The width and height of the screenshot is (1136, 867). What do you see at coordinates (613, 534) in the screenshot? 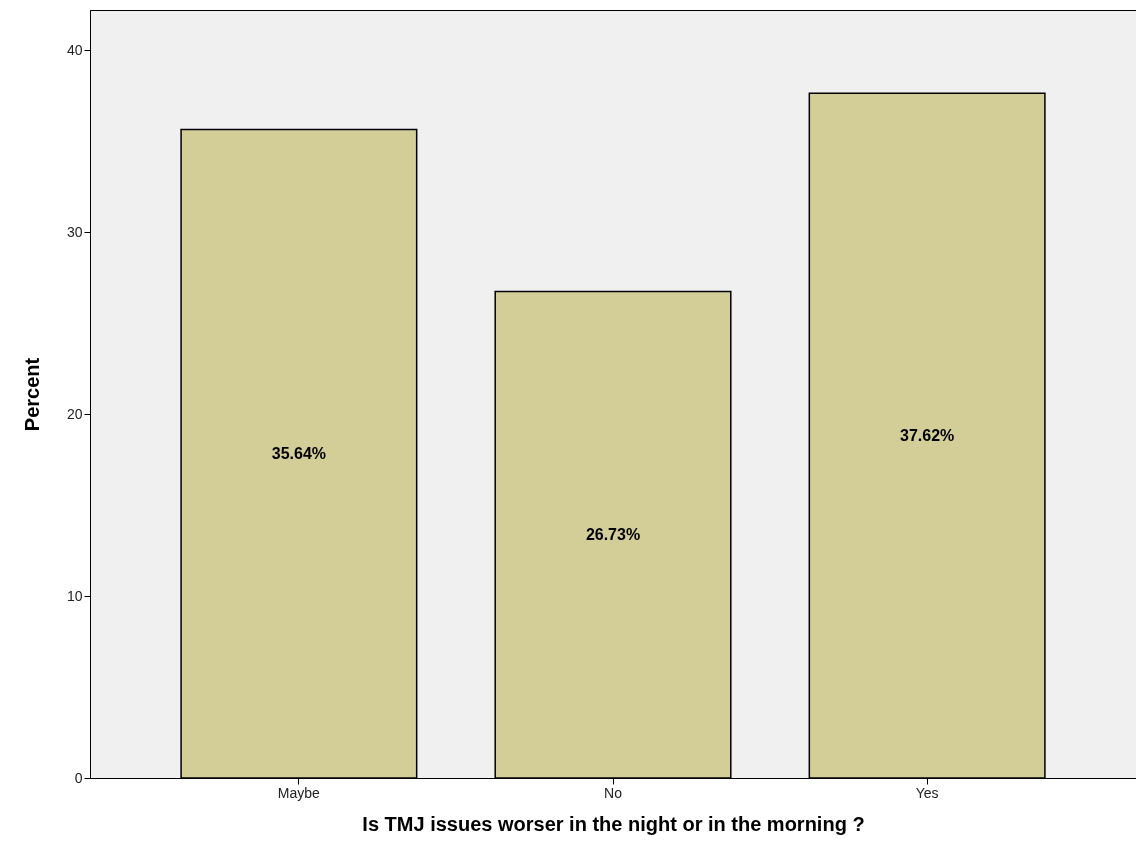
I see `data-label: 26.73%` at bounding box center [613, 534].